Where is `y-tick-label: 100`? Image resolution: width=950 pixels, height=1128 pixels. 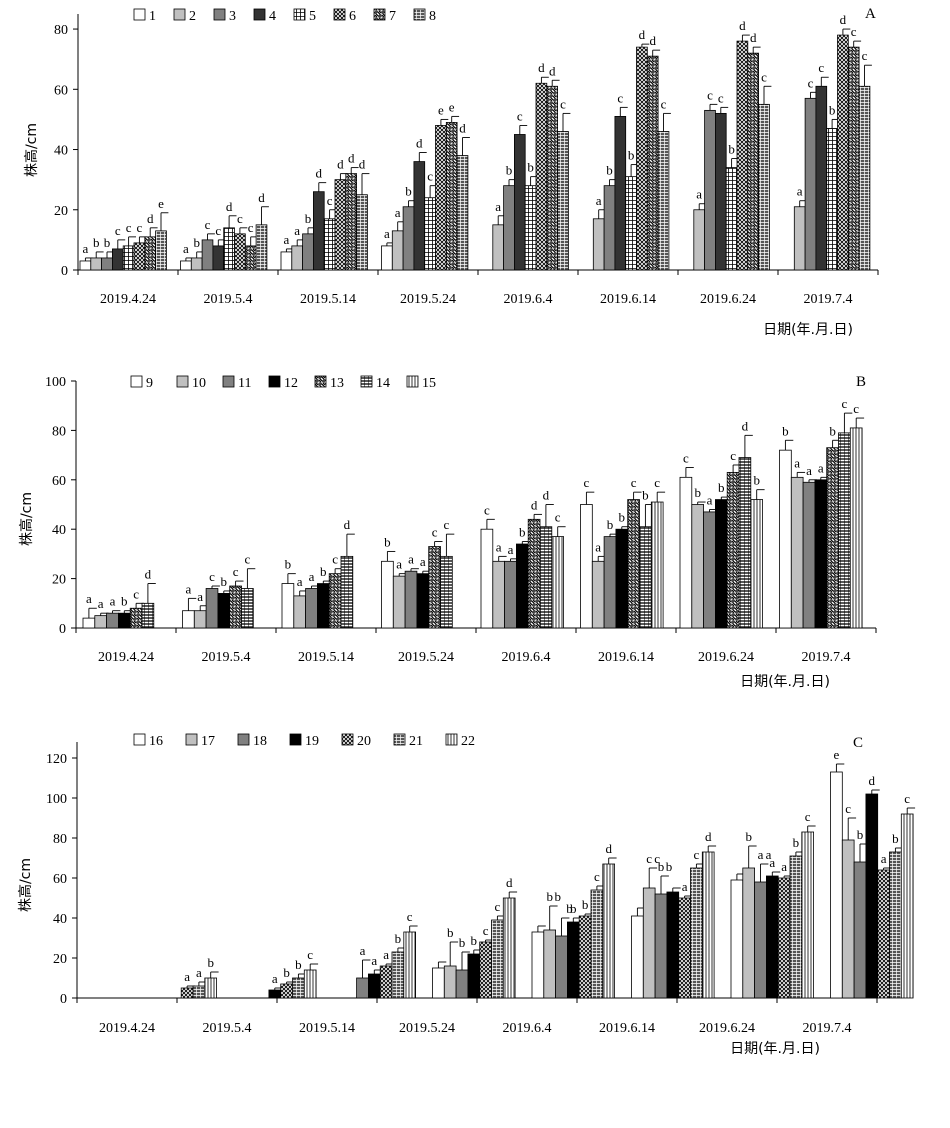 y-tick-label: 100 is located at coordinates (55, 382).